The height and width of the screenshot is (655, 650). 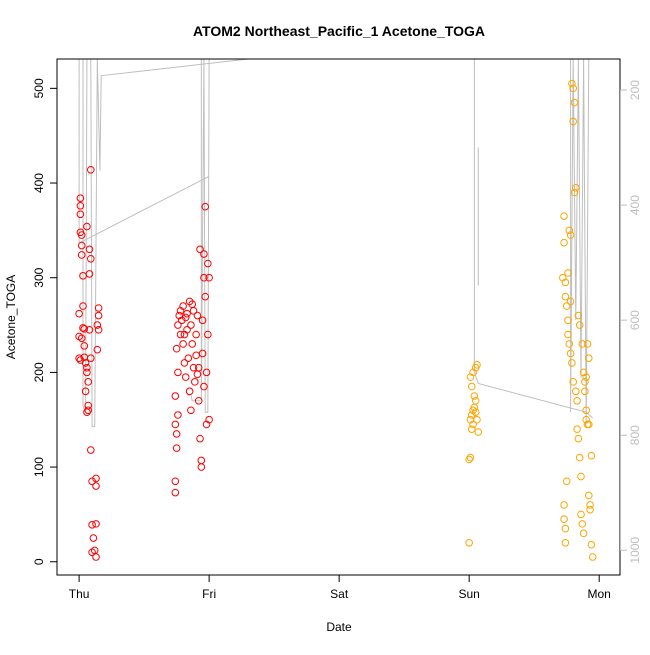 I want to click on y-tick-label: 100, so click(x=39, y=467).